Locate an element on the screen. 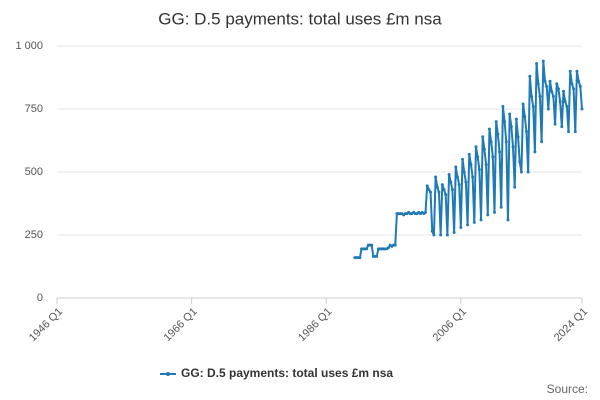 Image resolution: width=600 pixels, height=400 pixels. source: Source: is located at coordinates (567, 389).